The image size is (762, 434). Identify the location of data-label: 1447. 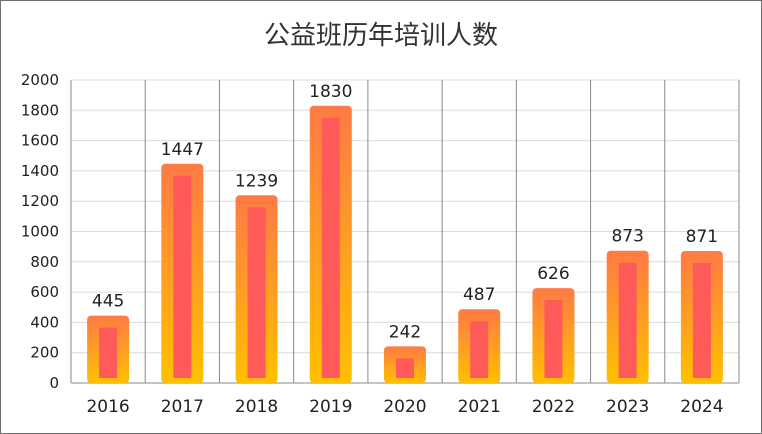
(182, 150).